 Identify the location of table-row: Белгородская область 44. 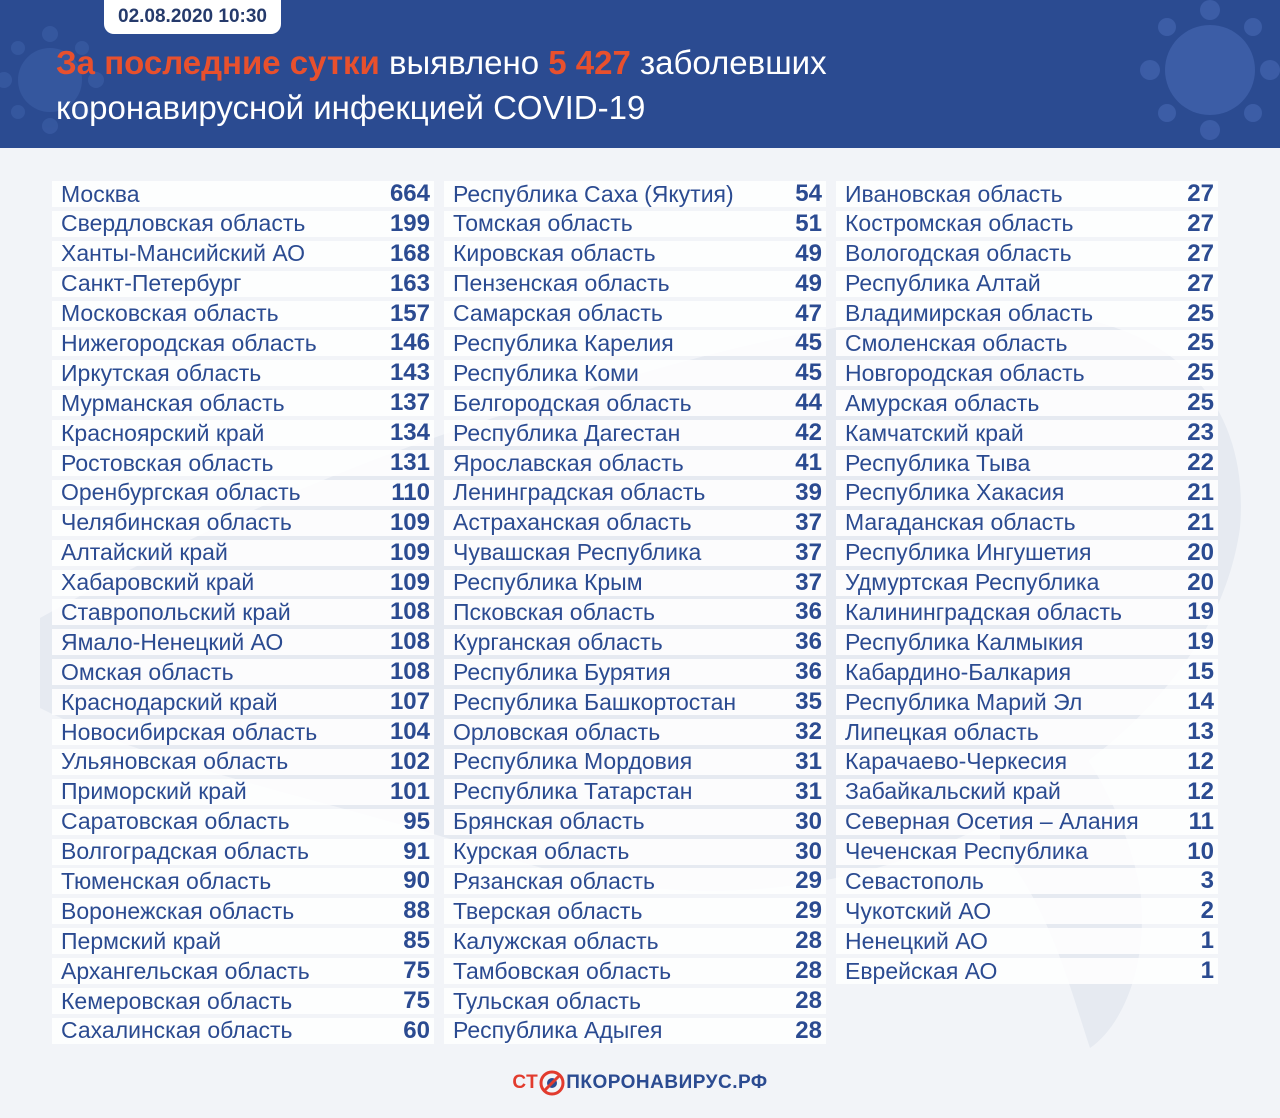
(635, 403).